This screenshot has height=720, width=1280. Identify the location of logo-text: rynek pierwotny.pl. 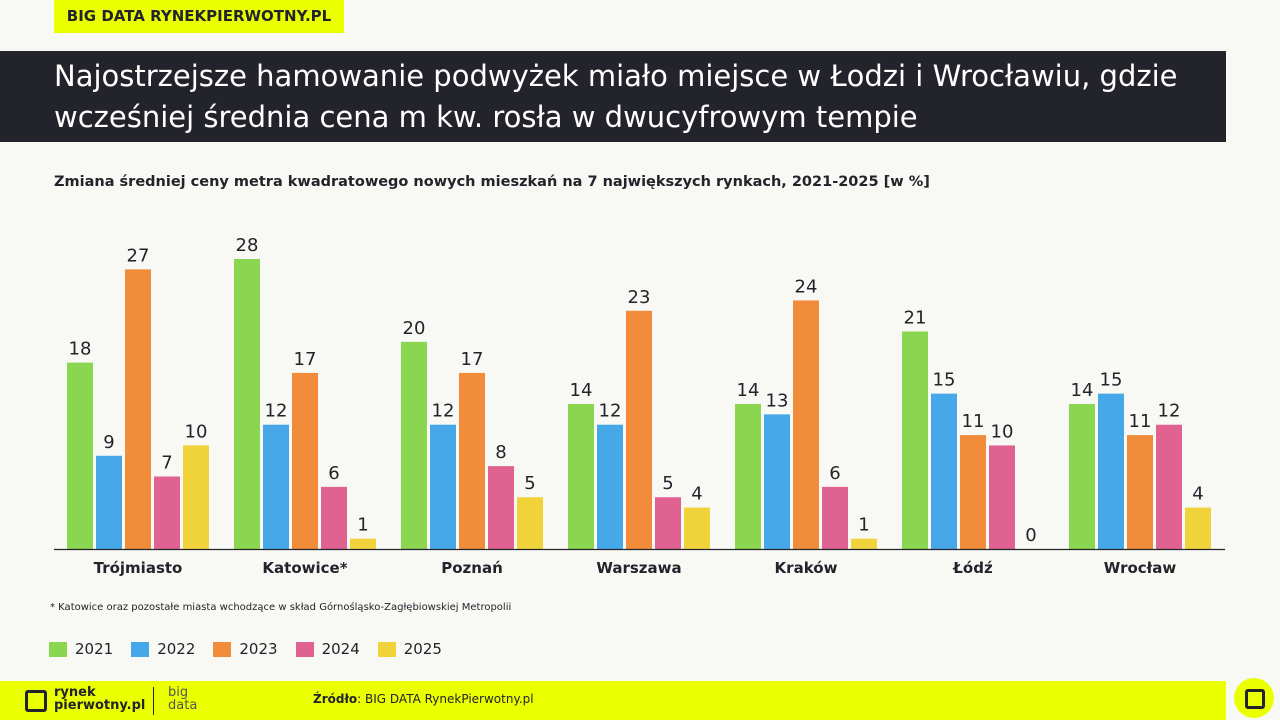
(99, 699).